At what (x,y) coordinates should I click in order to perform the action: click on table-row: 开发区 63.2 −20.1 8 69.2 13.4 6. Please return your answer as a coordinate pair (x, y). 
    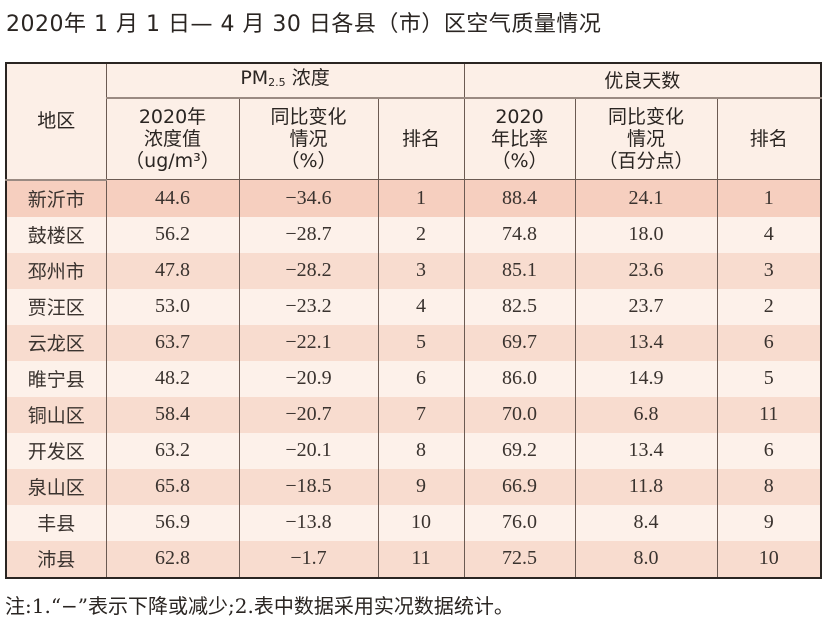
    Looking at the image, I should click on (414, 450).